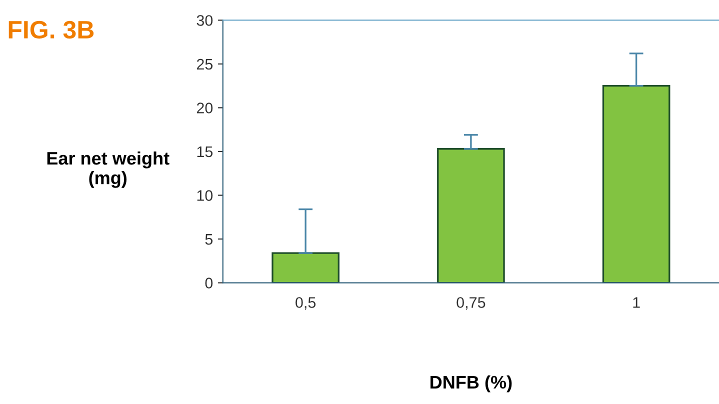 This screenshot has width=719, height=404. Describe the element at coordinates (205, 152) in the screenshot. I see `y-tick-label: 15` at that location.